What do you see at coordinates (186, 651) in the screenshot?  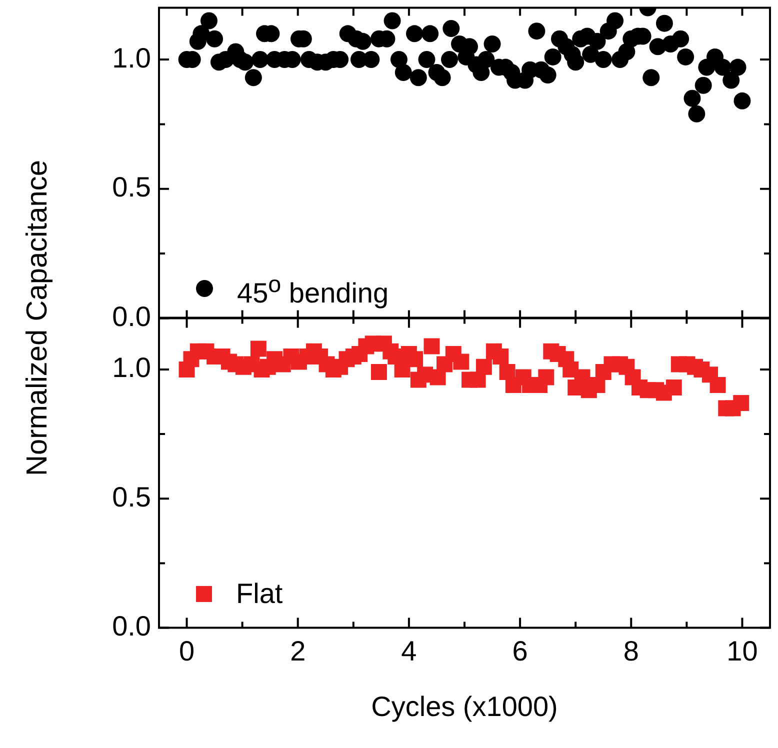 I see `x-tick-label: 0` at bounding box center [186, 651].